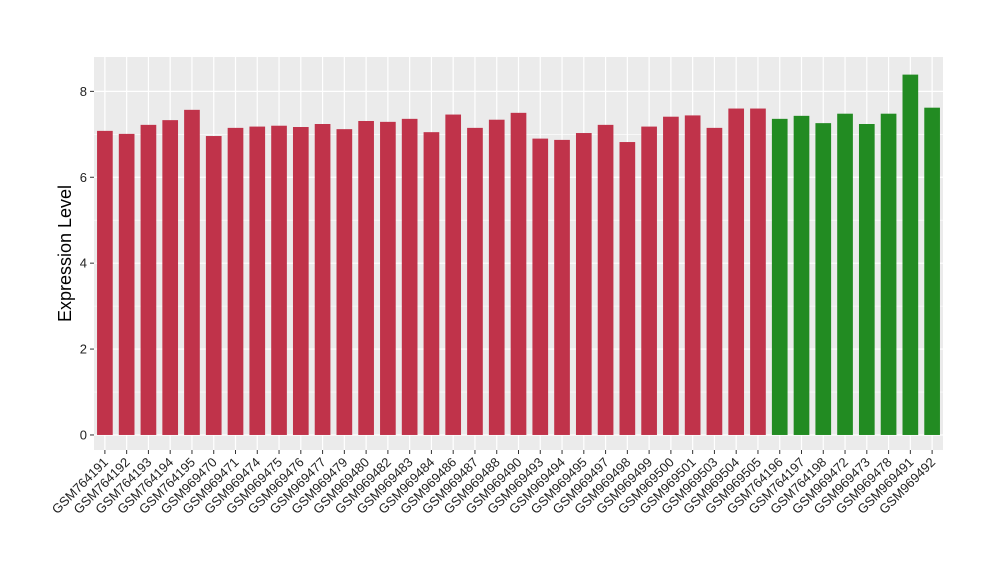  I want to click on bar-GSM969505, so click(758, 271).